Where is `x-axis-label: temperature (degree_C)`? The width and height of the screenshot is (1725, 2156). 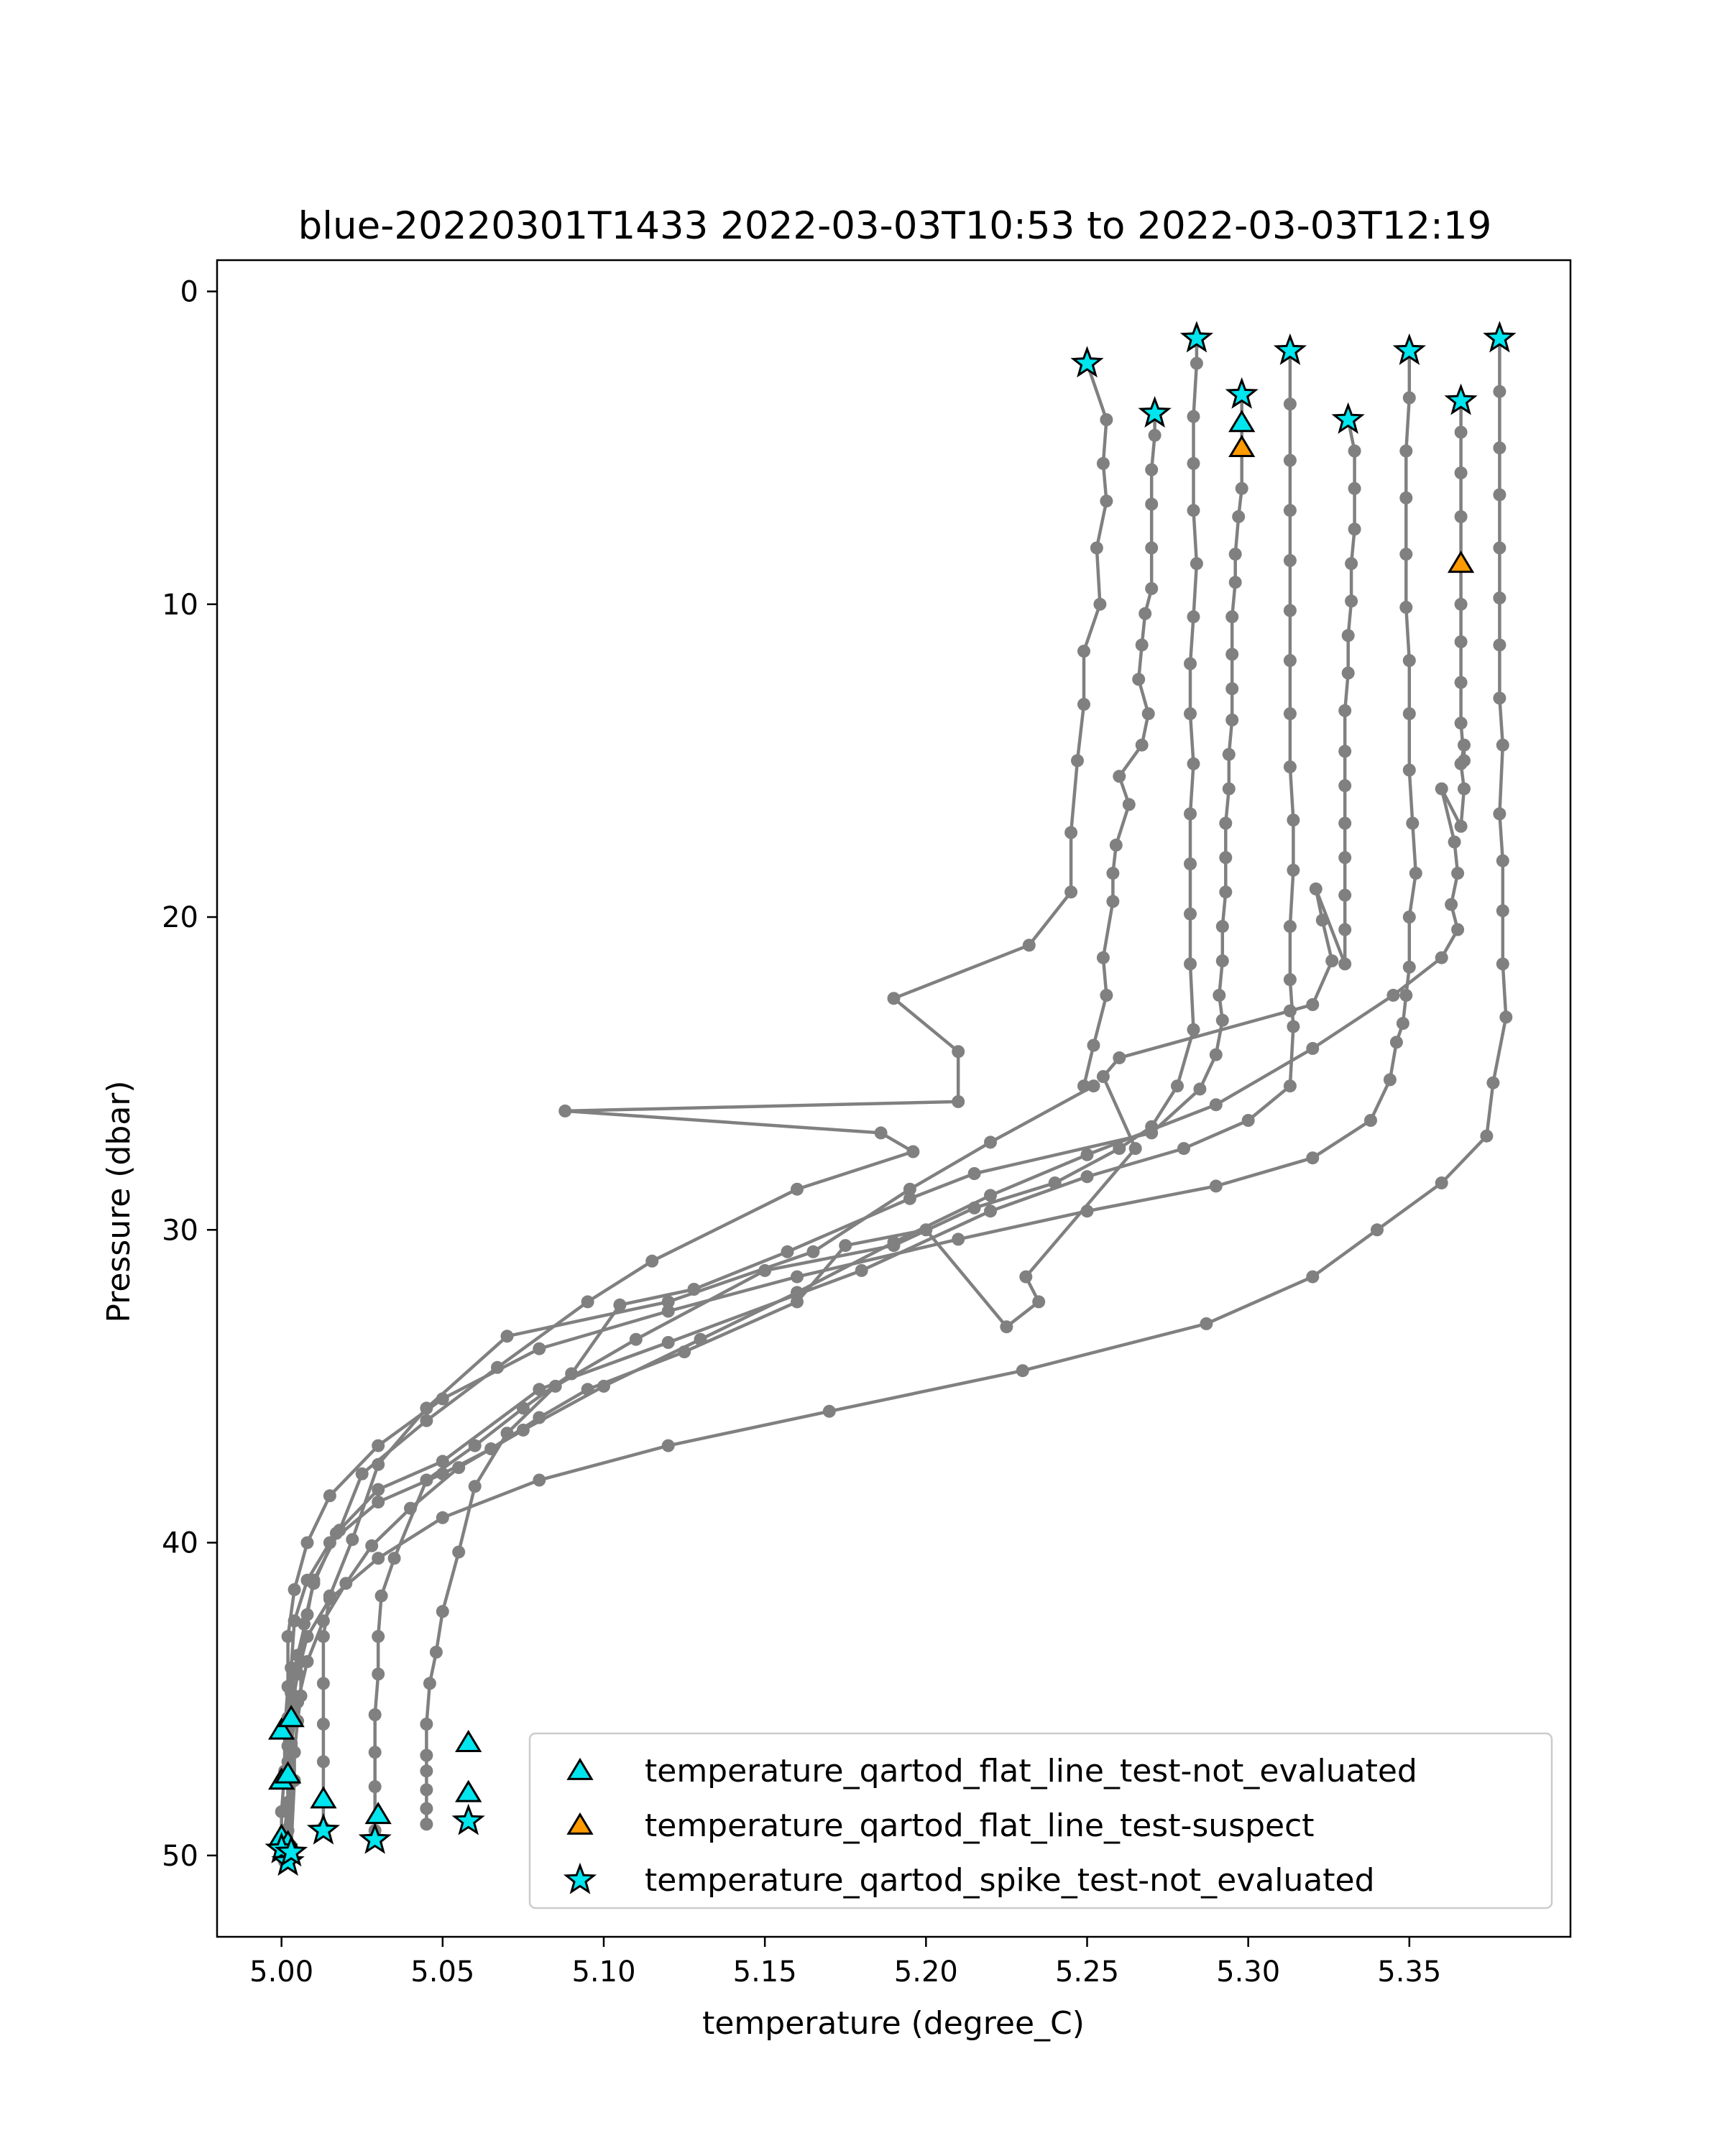
x-axis-label: temperature (degree_C) is located at coordinates (893, 2024).